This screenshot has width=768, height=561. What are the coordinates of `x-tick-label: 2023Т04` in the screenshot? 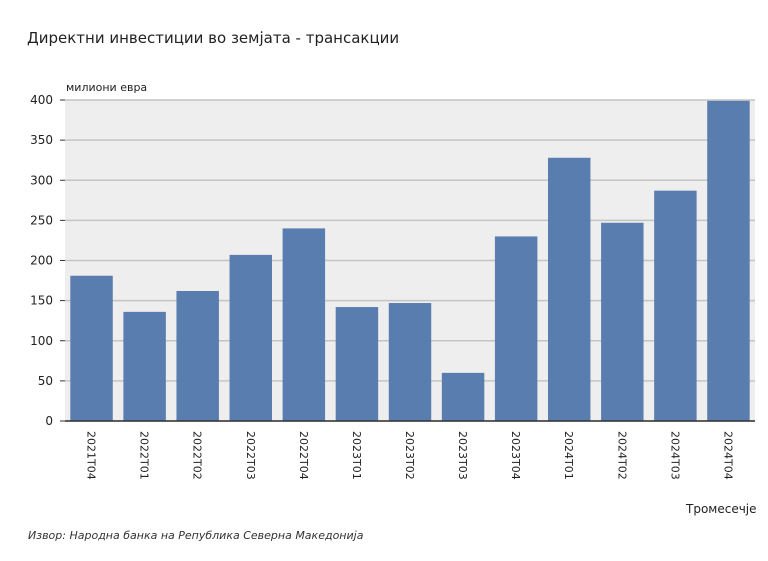 It's located at (515, 455).